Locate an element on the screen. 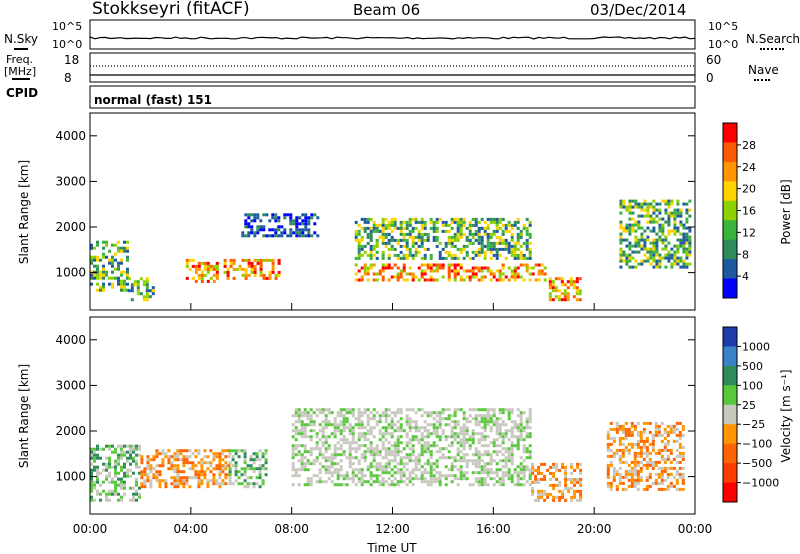  colorbar-tick-label: 24 is located at coordinates (749, 167).